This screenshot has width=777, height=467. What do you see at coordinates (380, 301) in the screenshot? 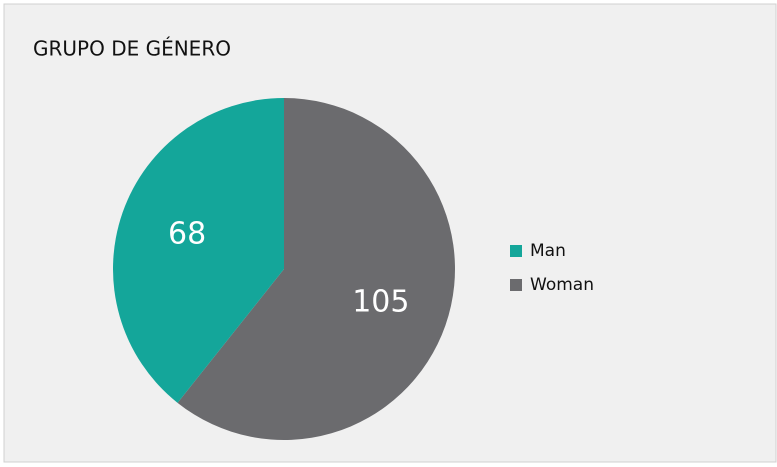
I see `data-label: 105` at bounding box center [380, 301].